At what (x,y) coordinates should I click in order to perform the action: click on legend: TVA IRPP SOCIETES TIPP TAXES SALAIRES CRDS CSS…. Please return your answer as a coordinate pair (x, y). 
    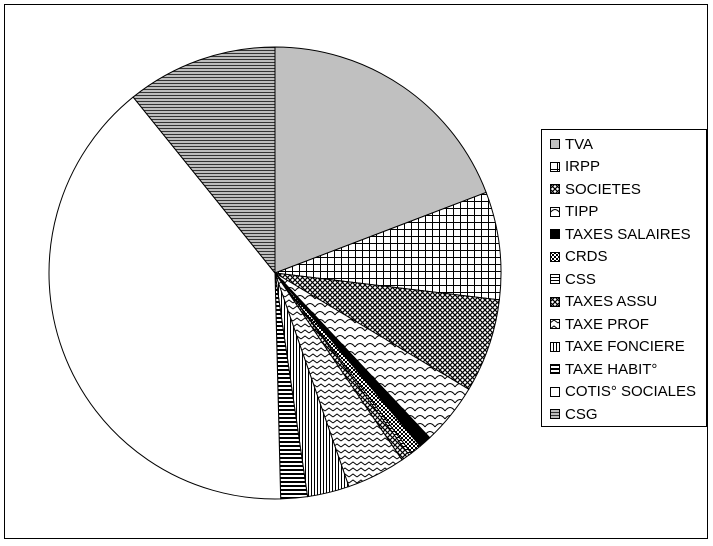
    Looking at the image, I should click on (624, 278).